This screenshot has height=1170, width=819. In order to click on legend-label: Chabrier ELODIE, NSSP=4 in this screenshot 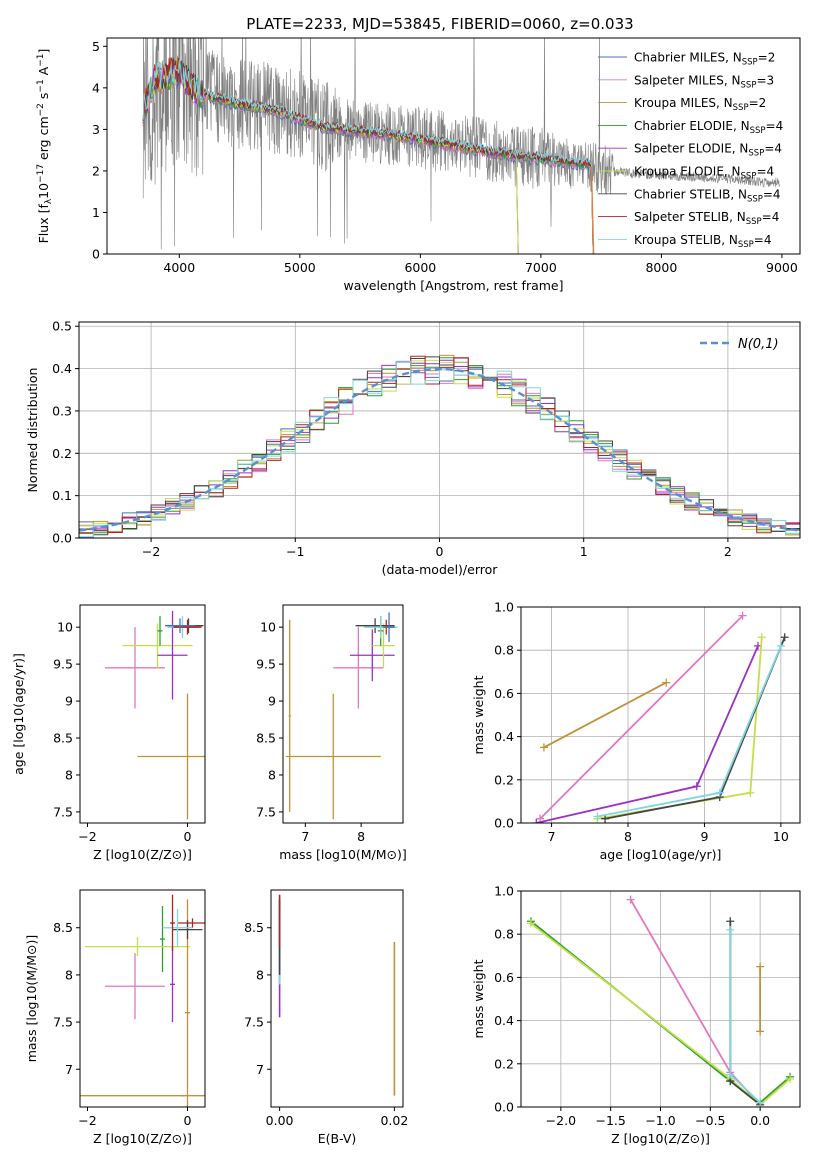, I will do `click(708, 127)`.